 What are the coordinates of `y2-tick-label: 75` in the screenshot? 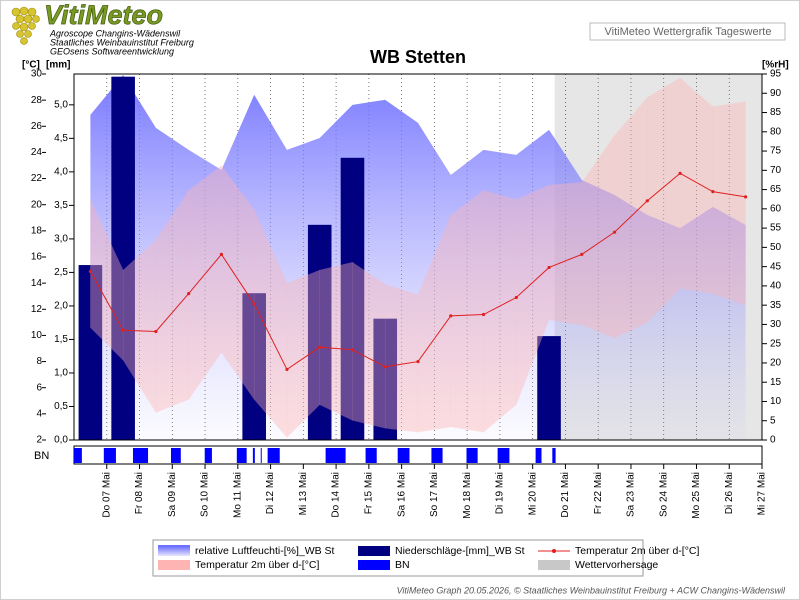 It's located at (776, 151).